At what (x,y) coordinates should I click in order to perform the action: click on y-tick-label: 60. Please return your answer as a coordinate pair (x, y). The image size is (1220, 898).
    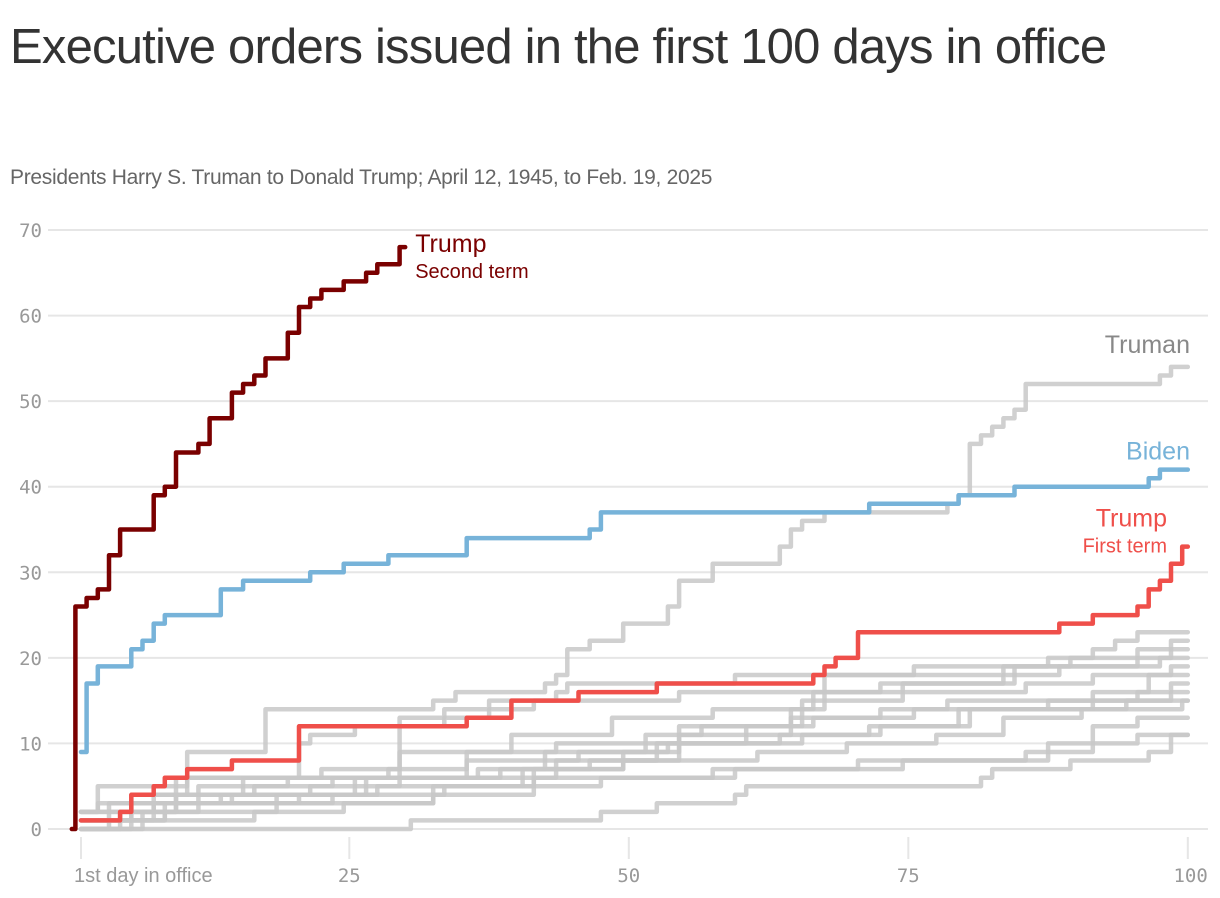
    Looking at the image, I should click on (30, 317).